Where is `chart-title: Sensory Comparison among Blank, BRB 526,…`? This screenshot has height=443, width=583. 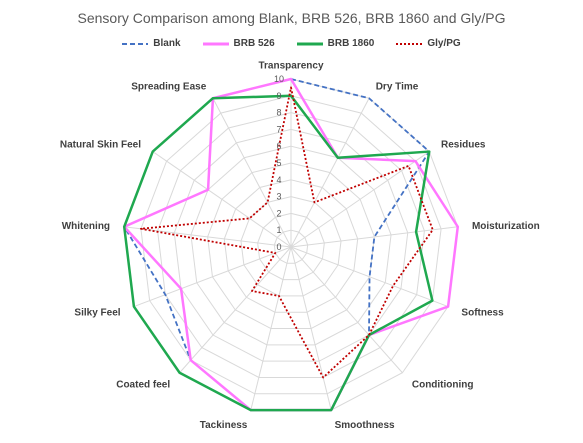
chart-title: Sensory Comparison among Blank, BRB 526,… is located at coordinates (291, 18).